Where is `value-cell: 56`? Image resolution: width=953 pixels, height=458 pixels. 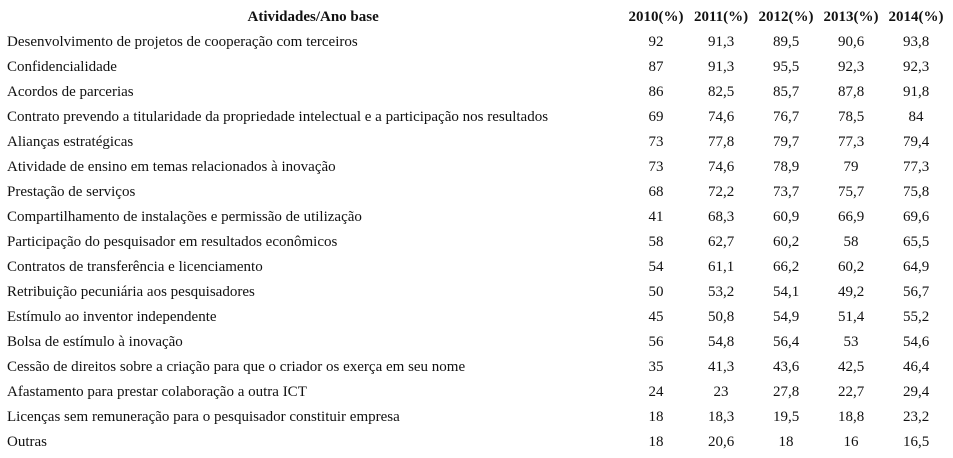 value-cell: 56 is located at coordinates (656, 342).